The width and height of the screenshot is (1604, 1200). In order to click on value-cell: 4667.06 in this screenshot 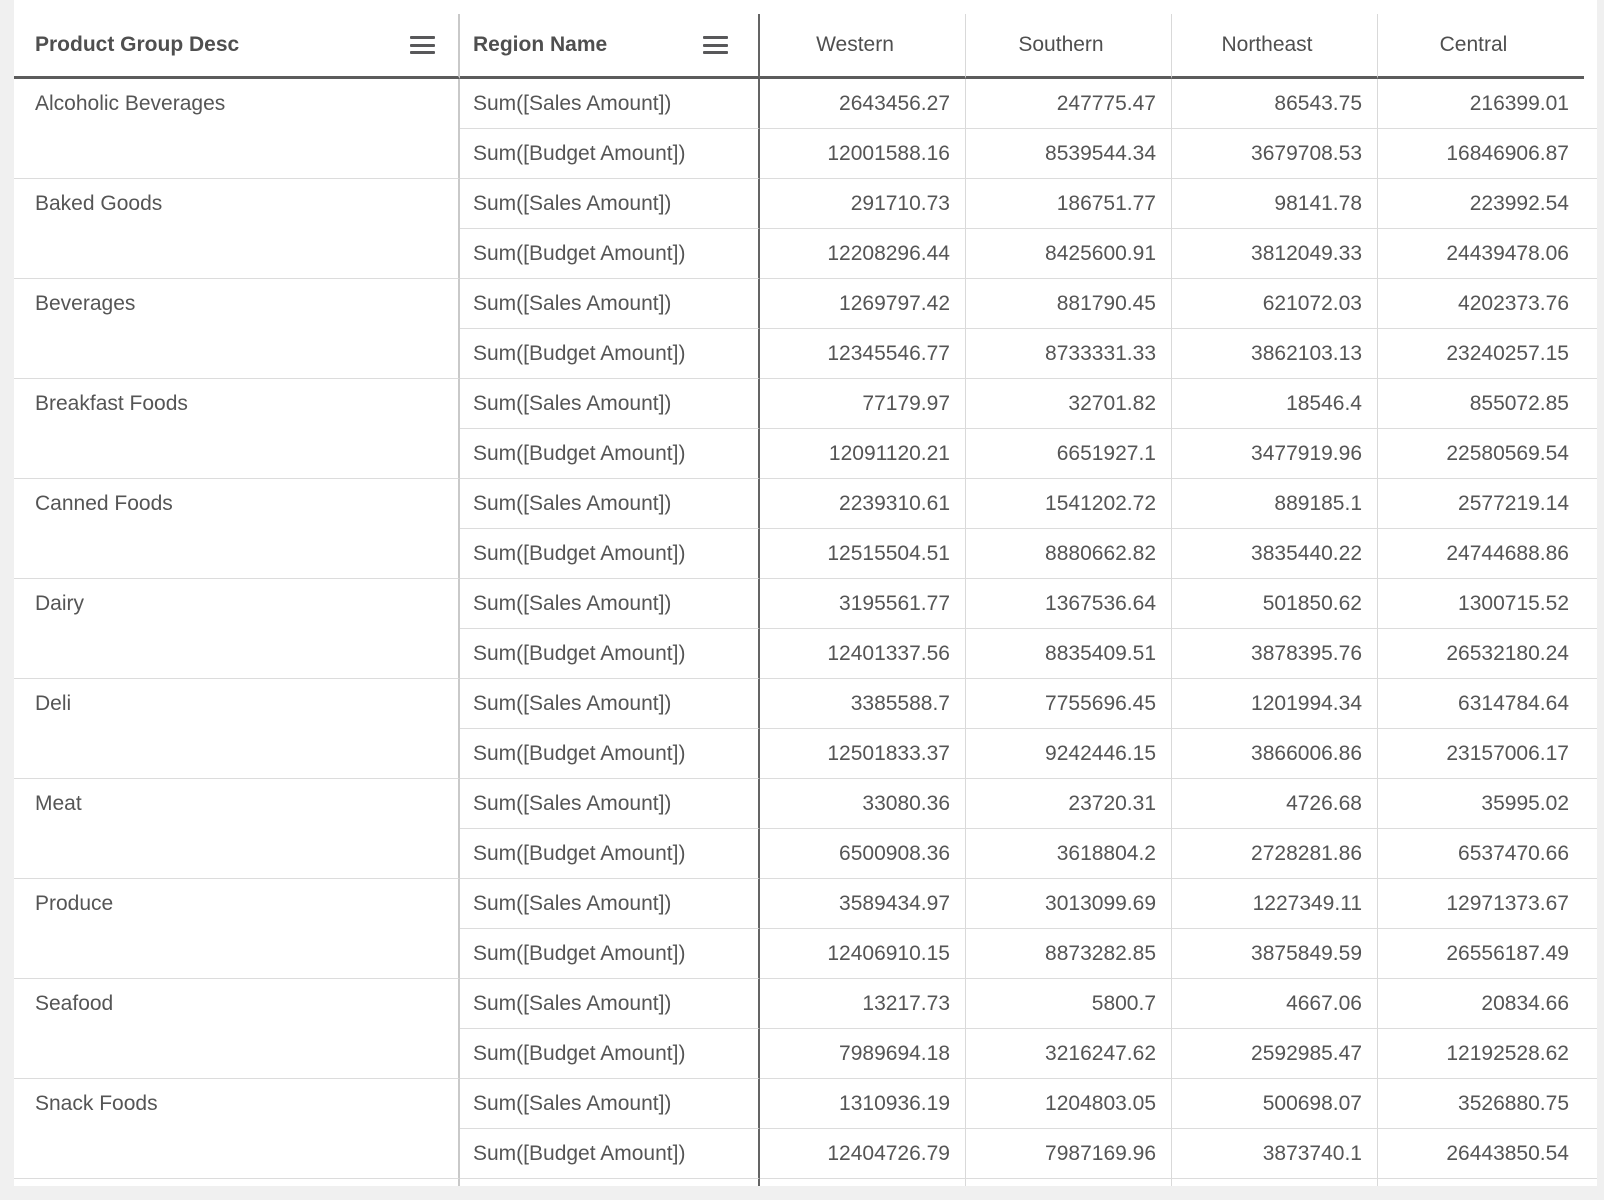, I will do `click(1275, 1004)`.